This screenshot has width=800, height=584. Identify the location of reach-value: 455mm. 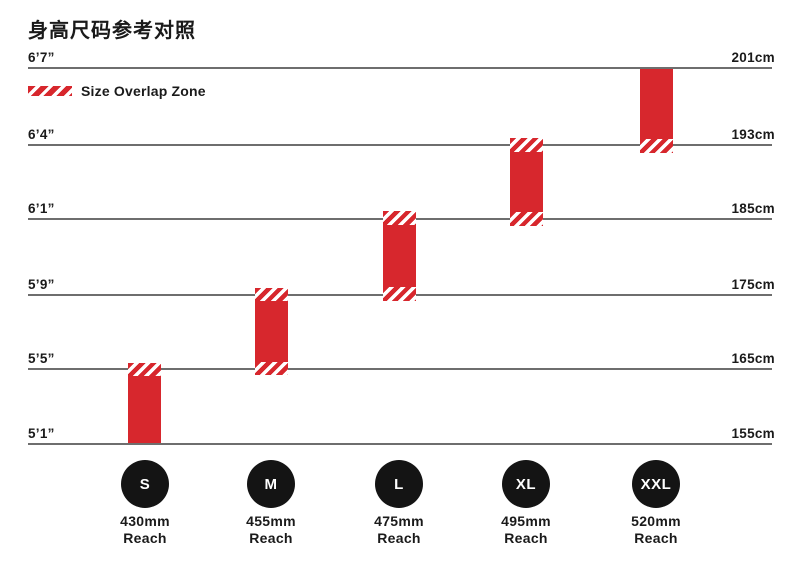
(271, 521).